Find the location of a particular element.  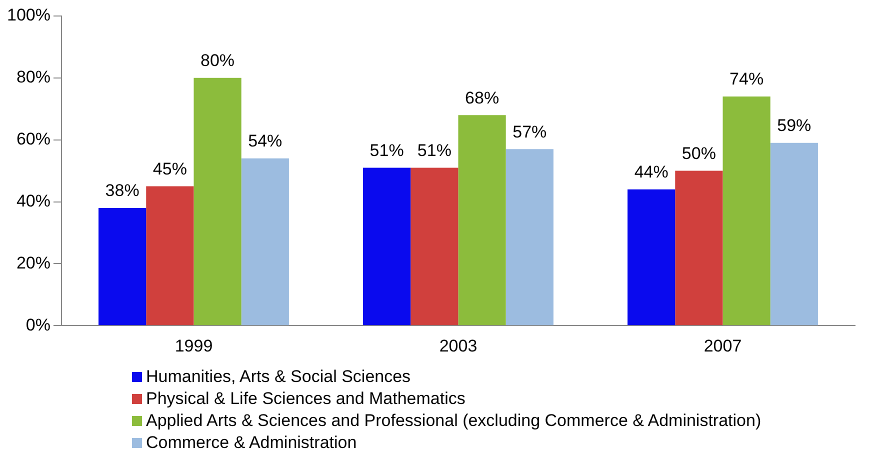

data-label: 38% is located at coordinates (122, 190).